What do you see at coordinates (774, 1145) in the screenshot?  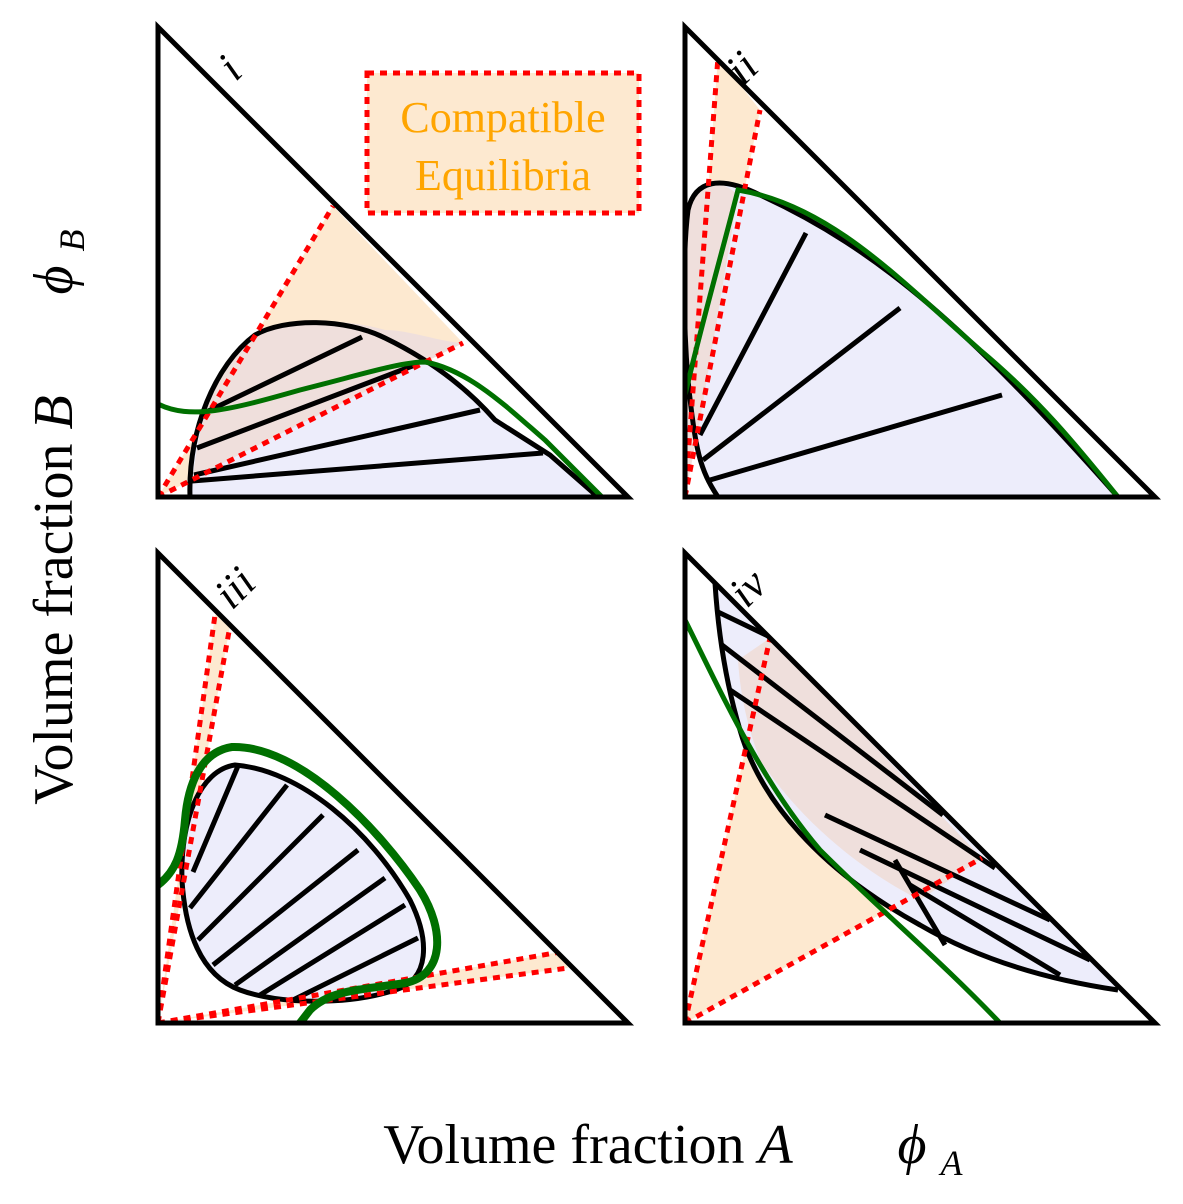 I see `x-axis-variable: A` at bounding box center [774, 1145].